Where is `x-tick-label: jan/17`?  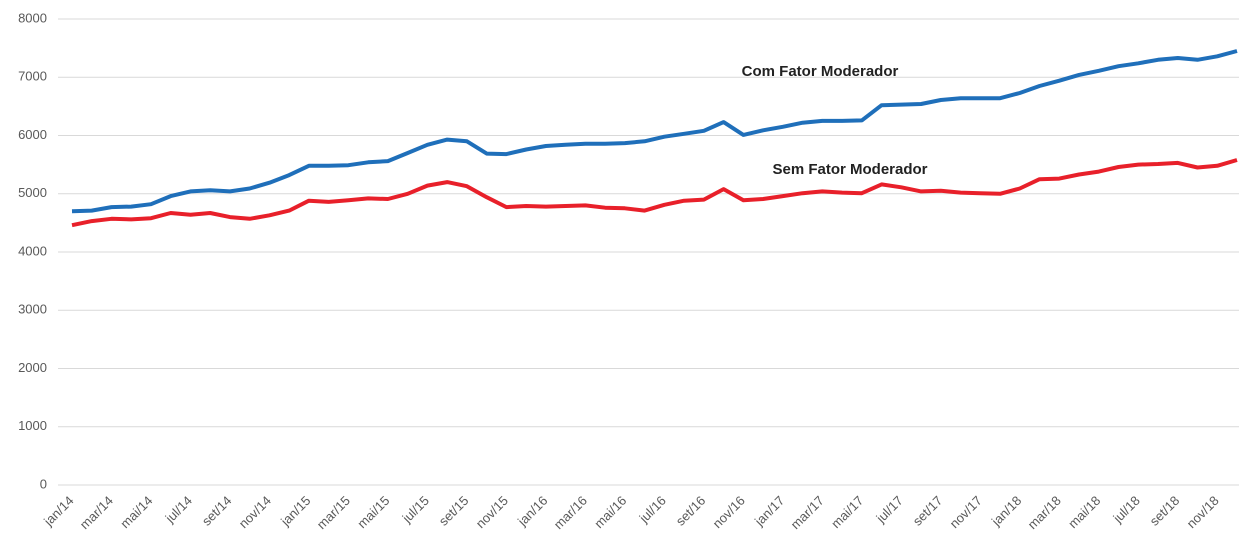 x-tick-label: jan/17 is located at coordinates (769, 511).